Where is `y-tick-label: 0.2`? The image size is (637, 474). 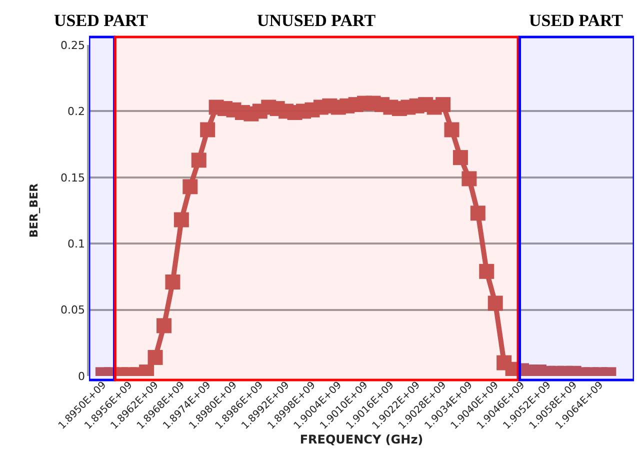
y-tick-label: 0.2 is located at coordinates (77, 111).